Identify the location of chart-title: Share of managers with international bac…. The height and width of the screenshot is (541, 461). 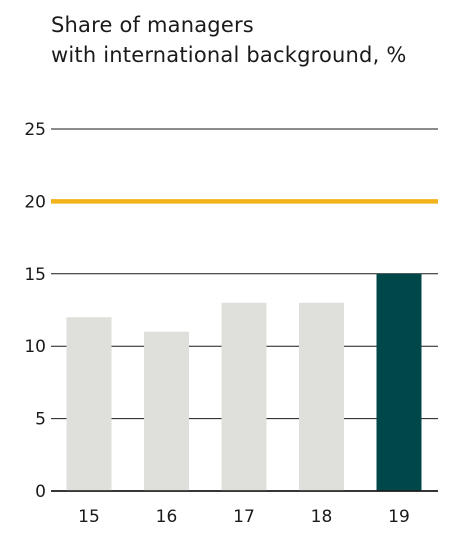
(228, 40).